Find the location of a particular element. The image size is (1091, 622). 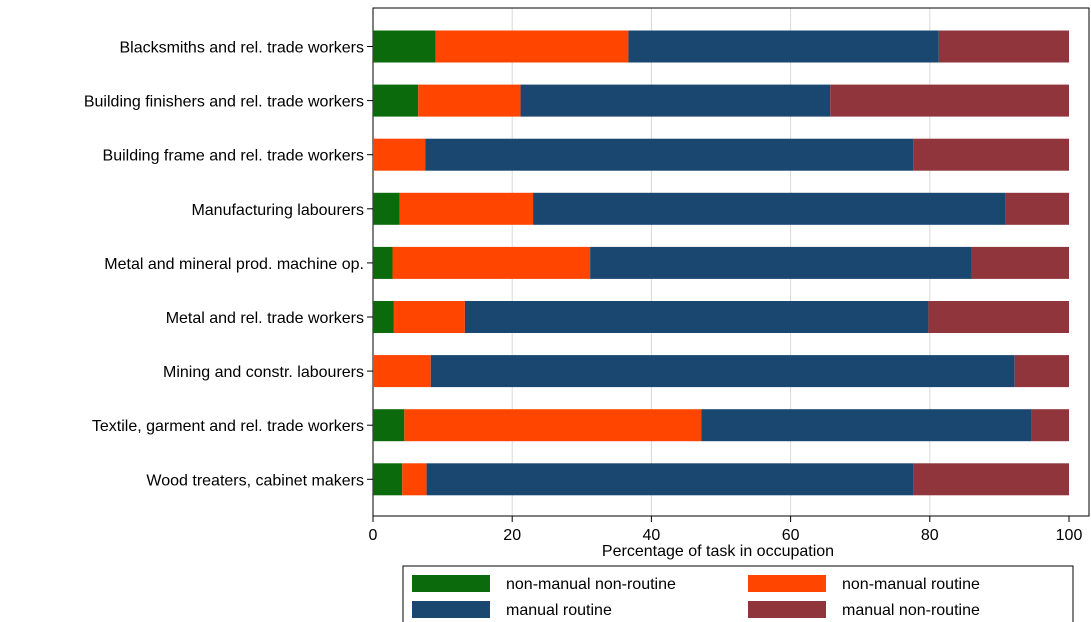

x-tick-label: 0 is located at coordinates (373, 535).